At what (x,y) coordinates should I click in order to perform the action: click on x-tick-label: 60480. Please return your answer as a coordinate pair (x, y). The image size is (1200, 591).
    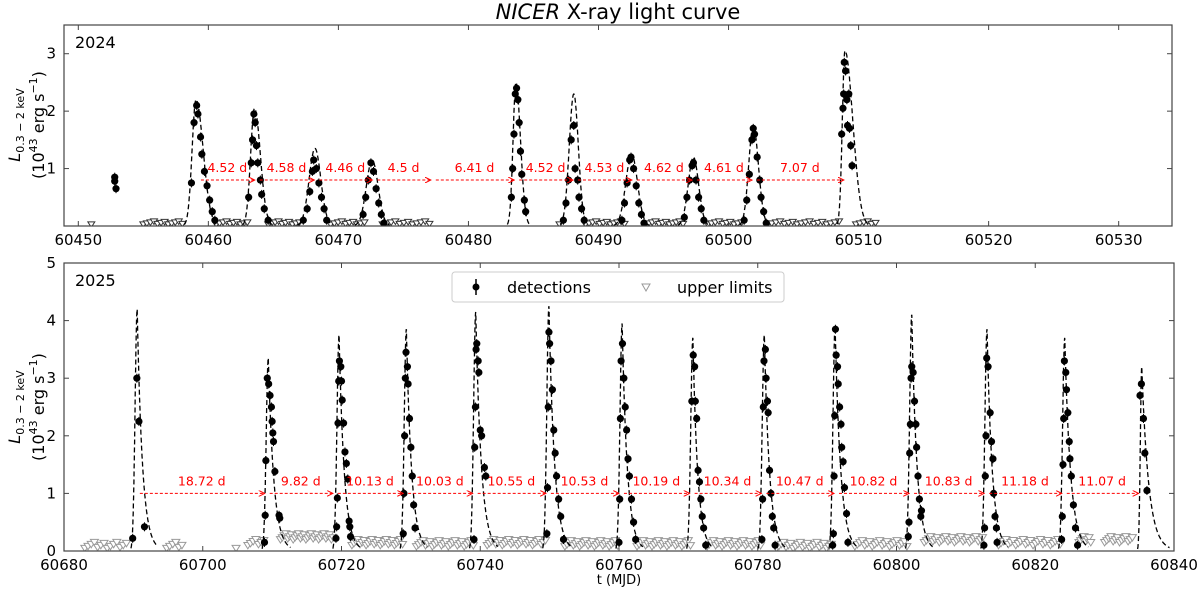
    Looking at the image, I should click on (469, 240).